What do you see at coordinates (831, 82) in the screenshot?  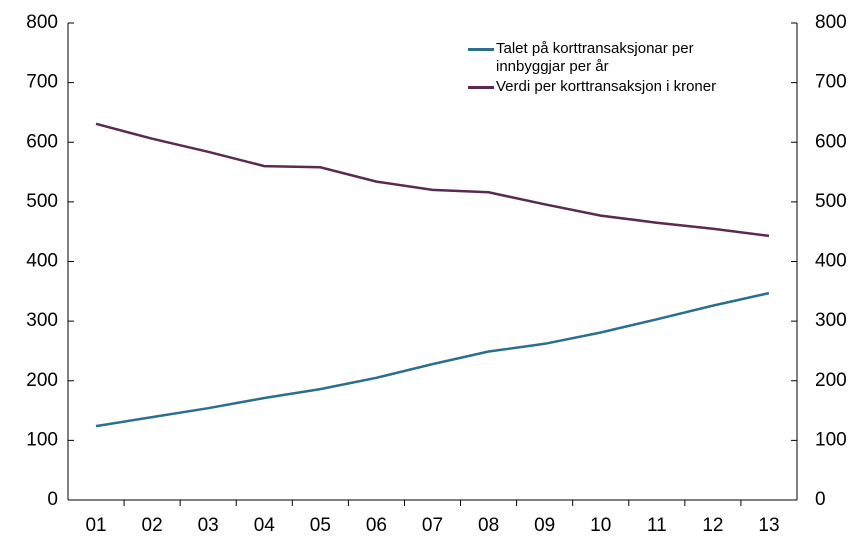 I see `y2-tick-label: 700` at bounding box center [831, 82].